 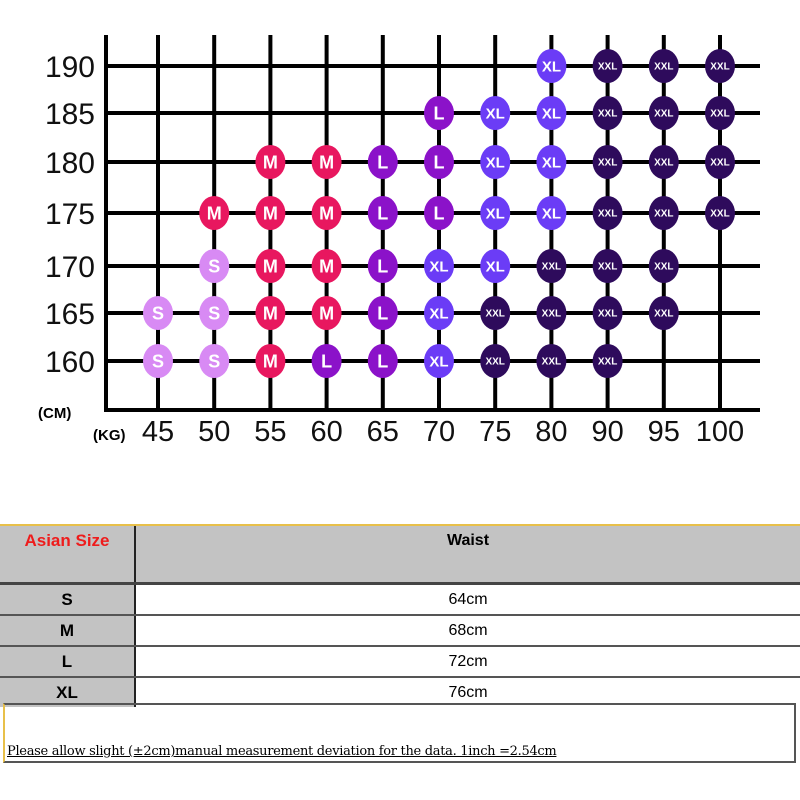 What do you see at coordinates (468, 630) in the screenshot?
I see `waist-cell: 68cm` at bounding box center [468, 630].